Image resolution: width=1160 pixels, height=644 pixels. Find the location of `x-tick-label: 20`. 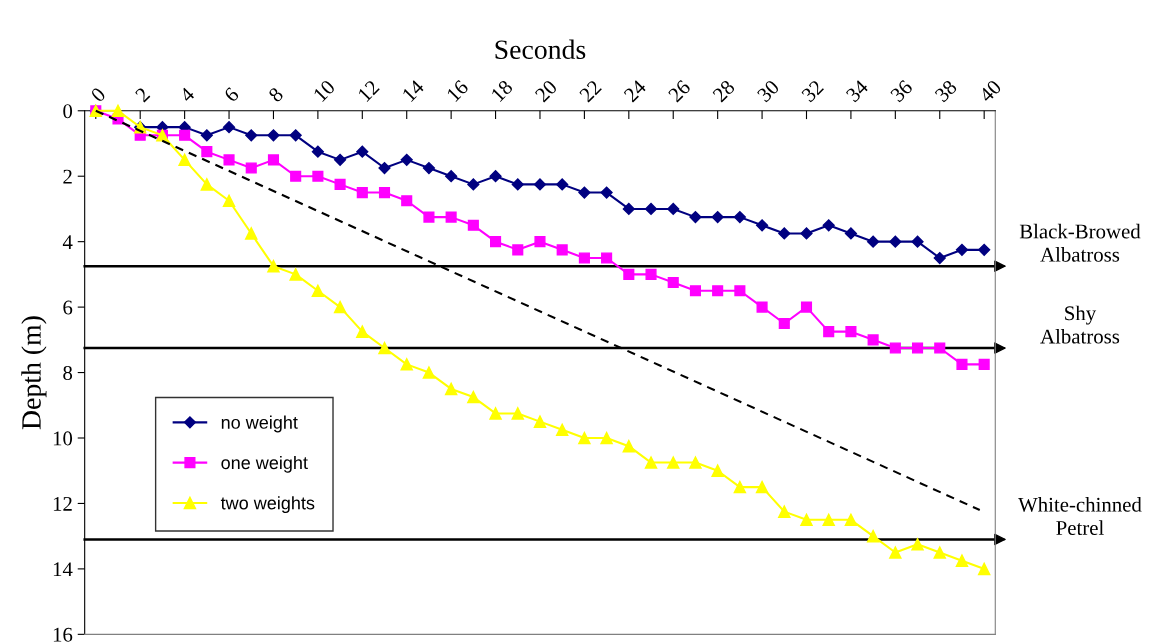

x-tick-label: 20 is located at coordinates (546, 91).